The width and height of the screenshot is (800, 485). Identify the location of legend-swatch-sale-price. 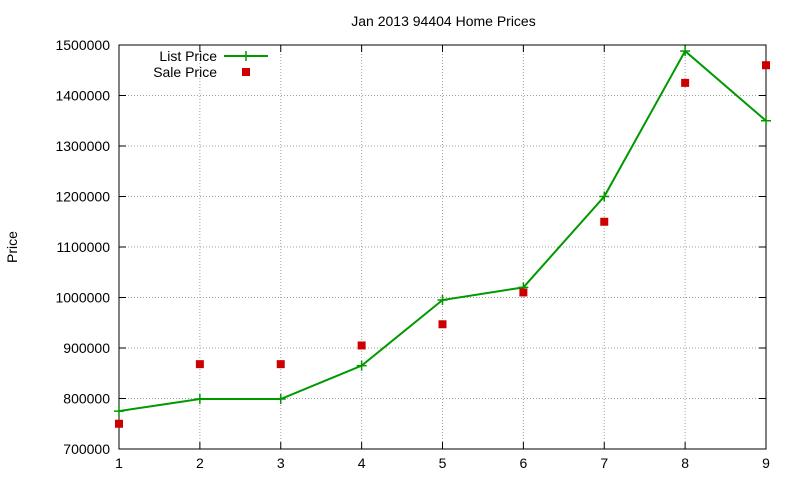
(246, 72).